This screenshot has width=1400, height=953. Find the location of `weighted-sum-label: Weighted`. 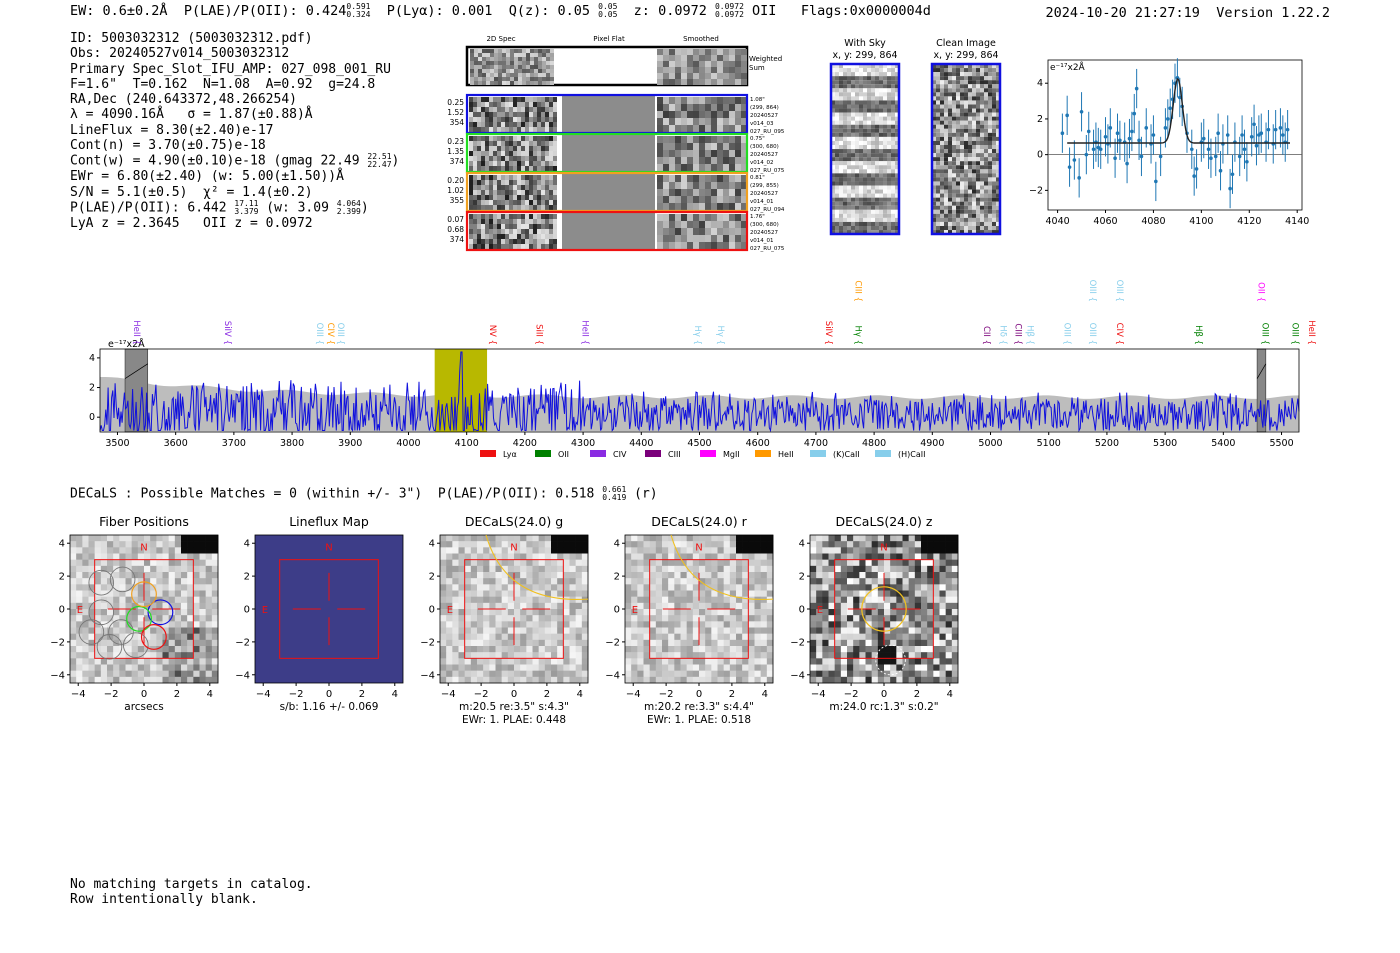

weighted-sum-label: Weighted is located at coordinates (765, 59).